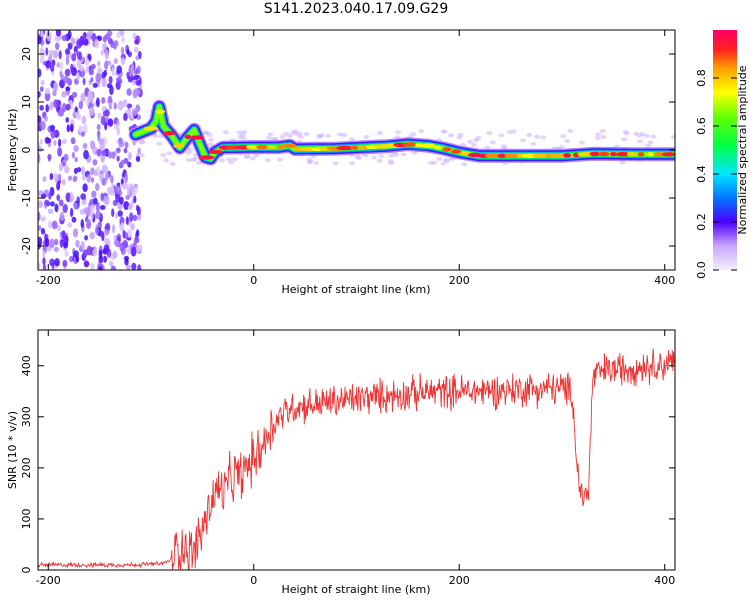 The height and width of the screenshot is (600, 750). I want to click on x-tick-label: -200, so click(48, 280).